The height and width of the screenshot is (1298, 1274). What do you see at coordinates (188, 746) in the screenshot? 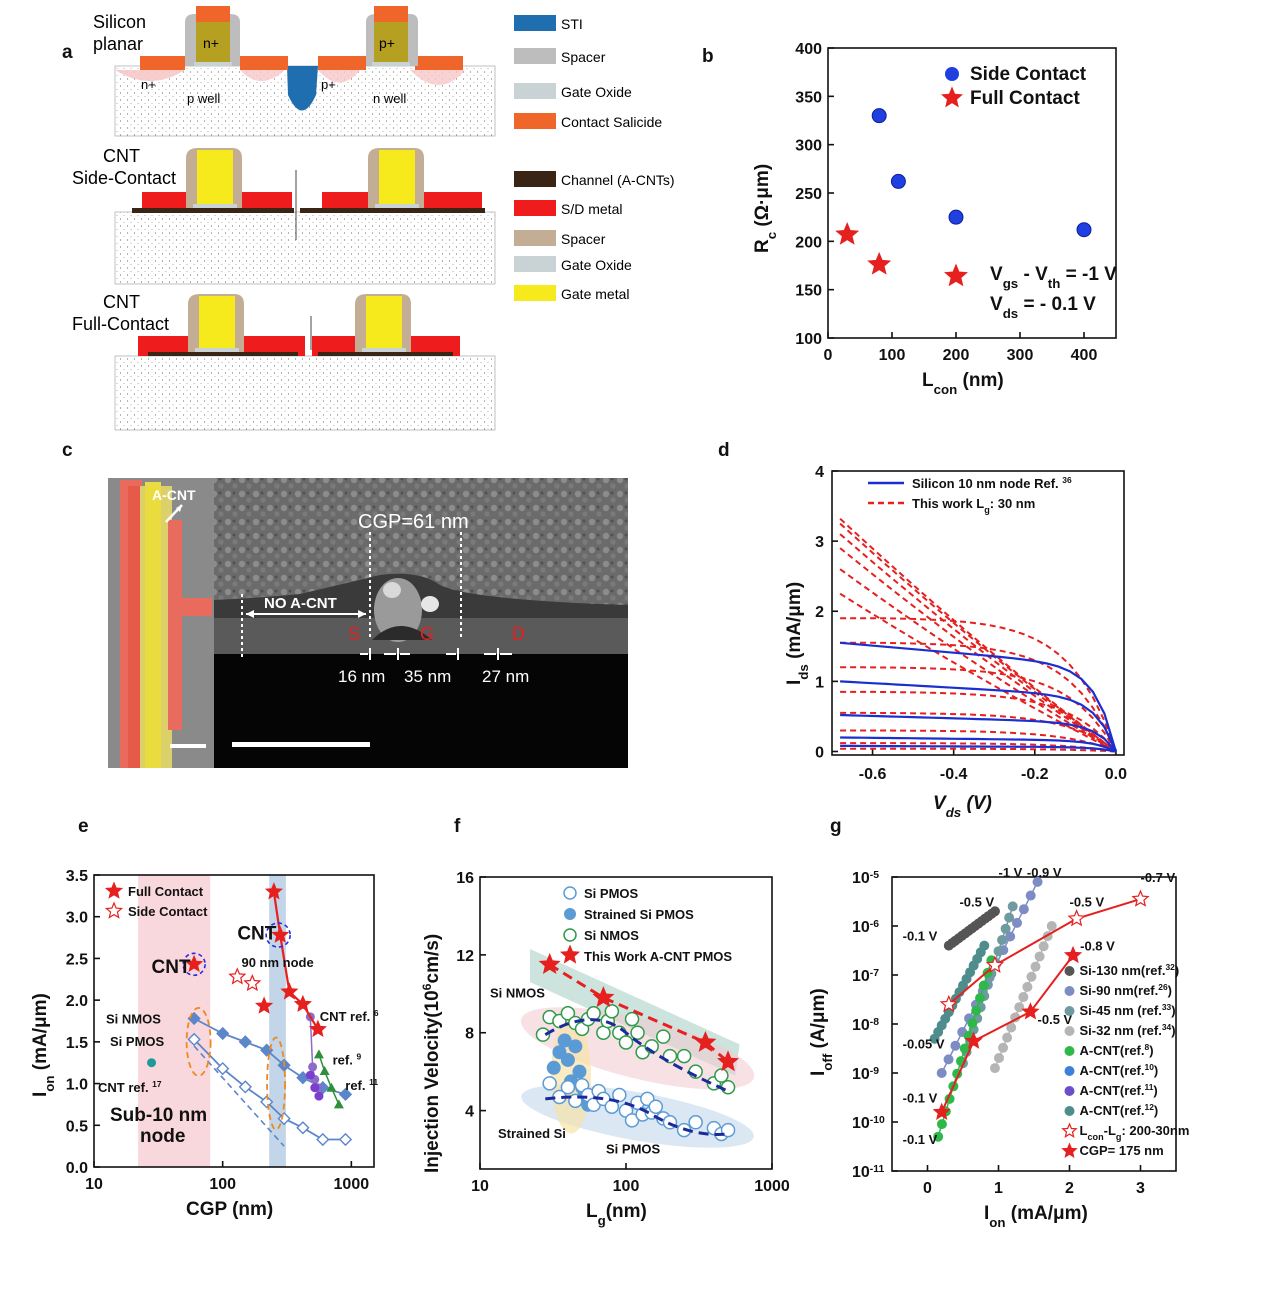
I see `scale-bar-left` at bounding box center [188, 746].